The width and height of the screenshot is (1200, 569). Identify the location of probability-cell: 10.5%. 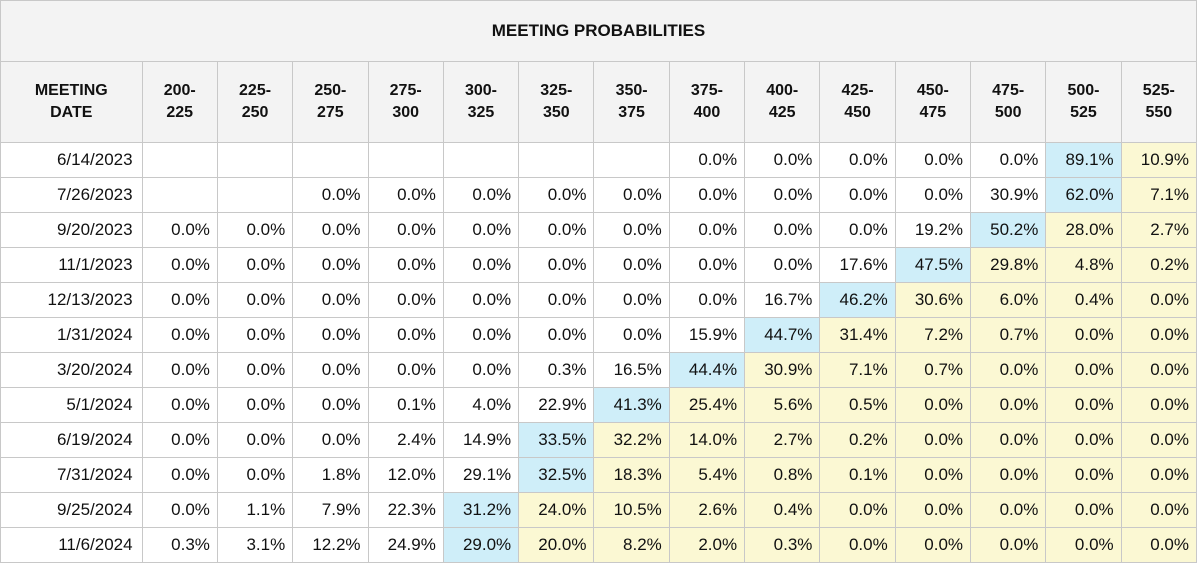
(631, 510).